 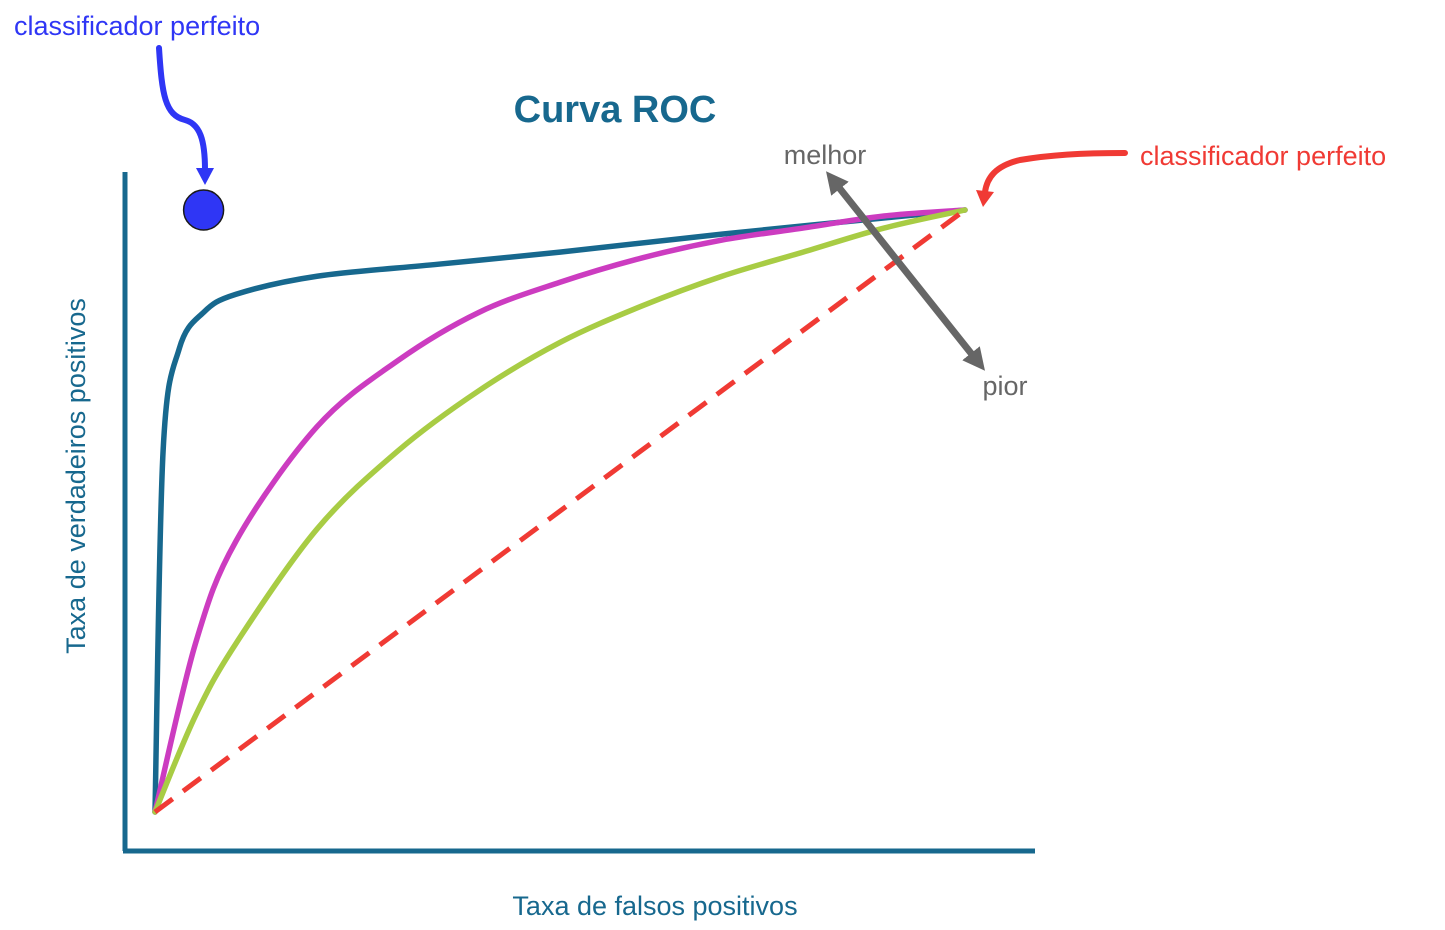 What do you see at coordinates (1055, 172) in the screenshot?
I see `red-pointer-arrow` at bounding box center [1055, 172].